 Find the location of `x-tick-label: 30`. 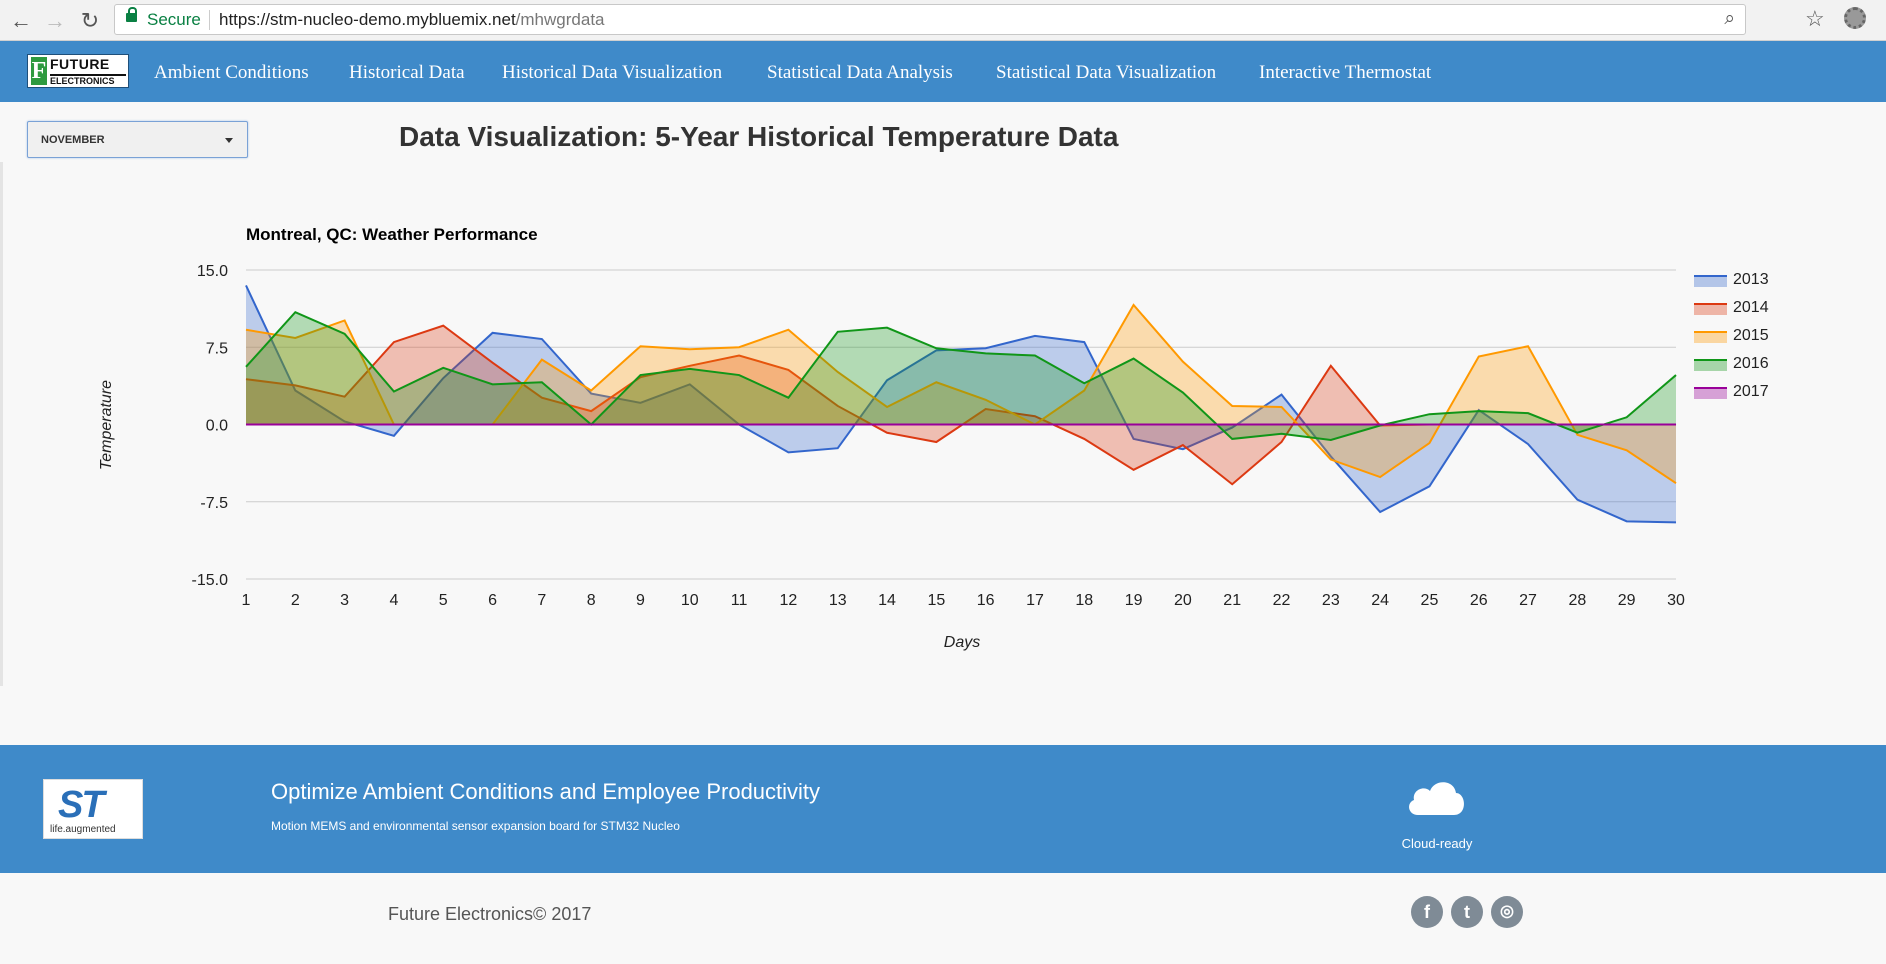

x-tick-label: 30 is located at coordinates (1676, 600).